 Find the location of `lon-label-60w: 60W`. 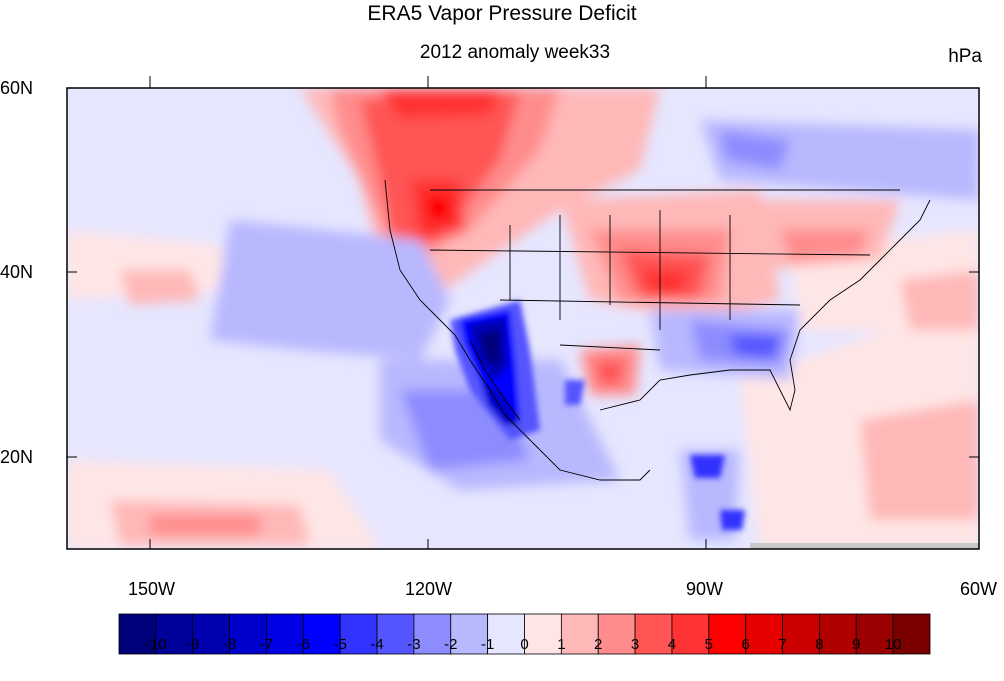

lon-label-60w: 60W is located at coordinates (979, 589).